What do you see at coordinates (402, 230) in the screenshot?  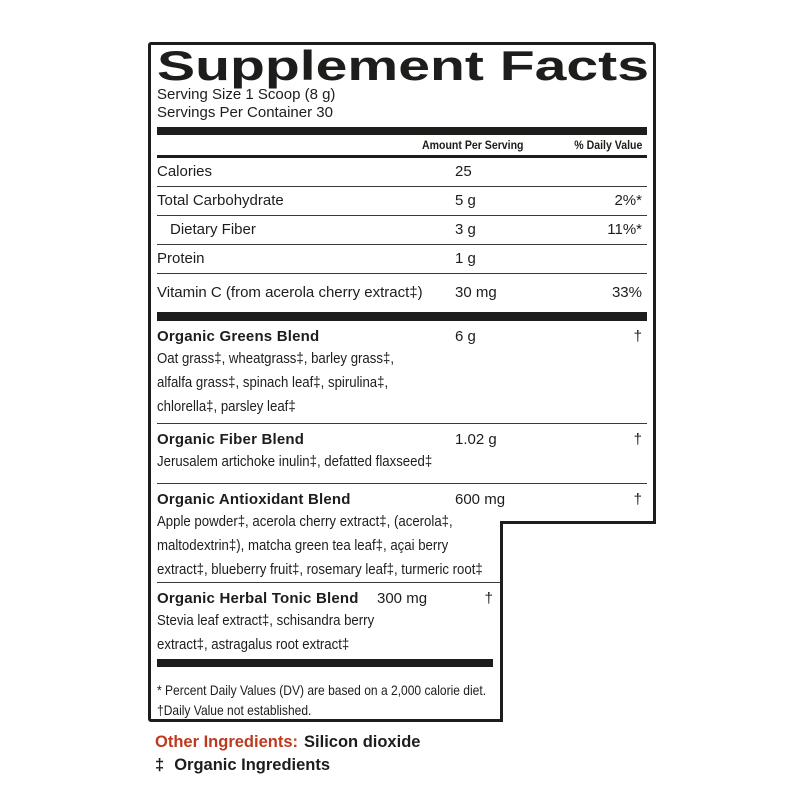 I see `nutrient-row-dietary-fiber: Dietary Fiber 3 g 11%*` at bounding box center [402, 230].